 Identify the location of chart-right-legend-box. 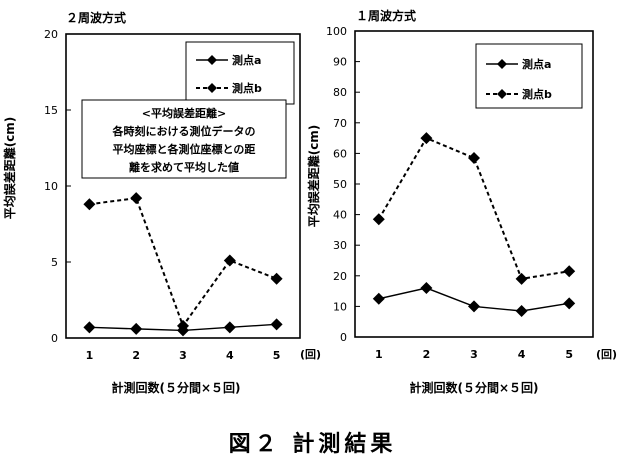
(529, 76).